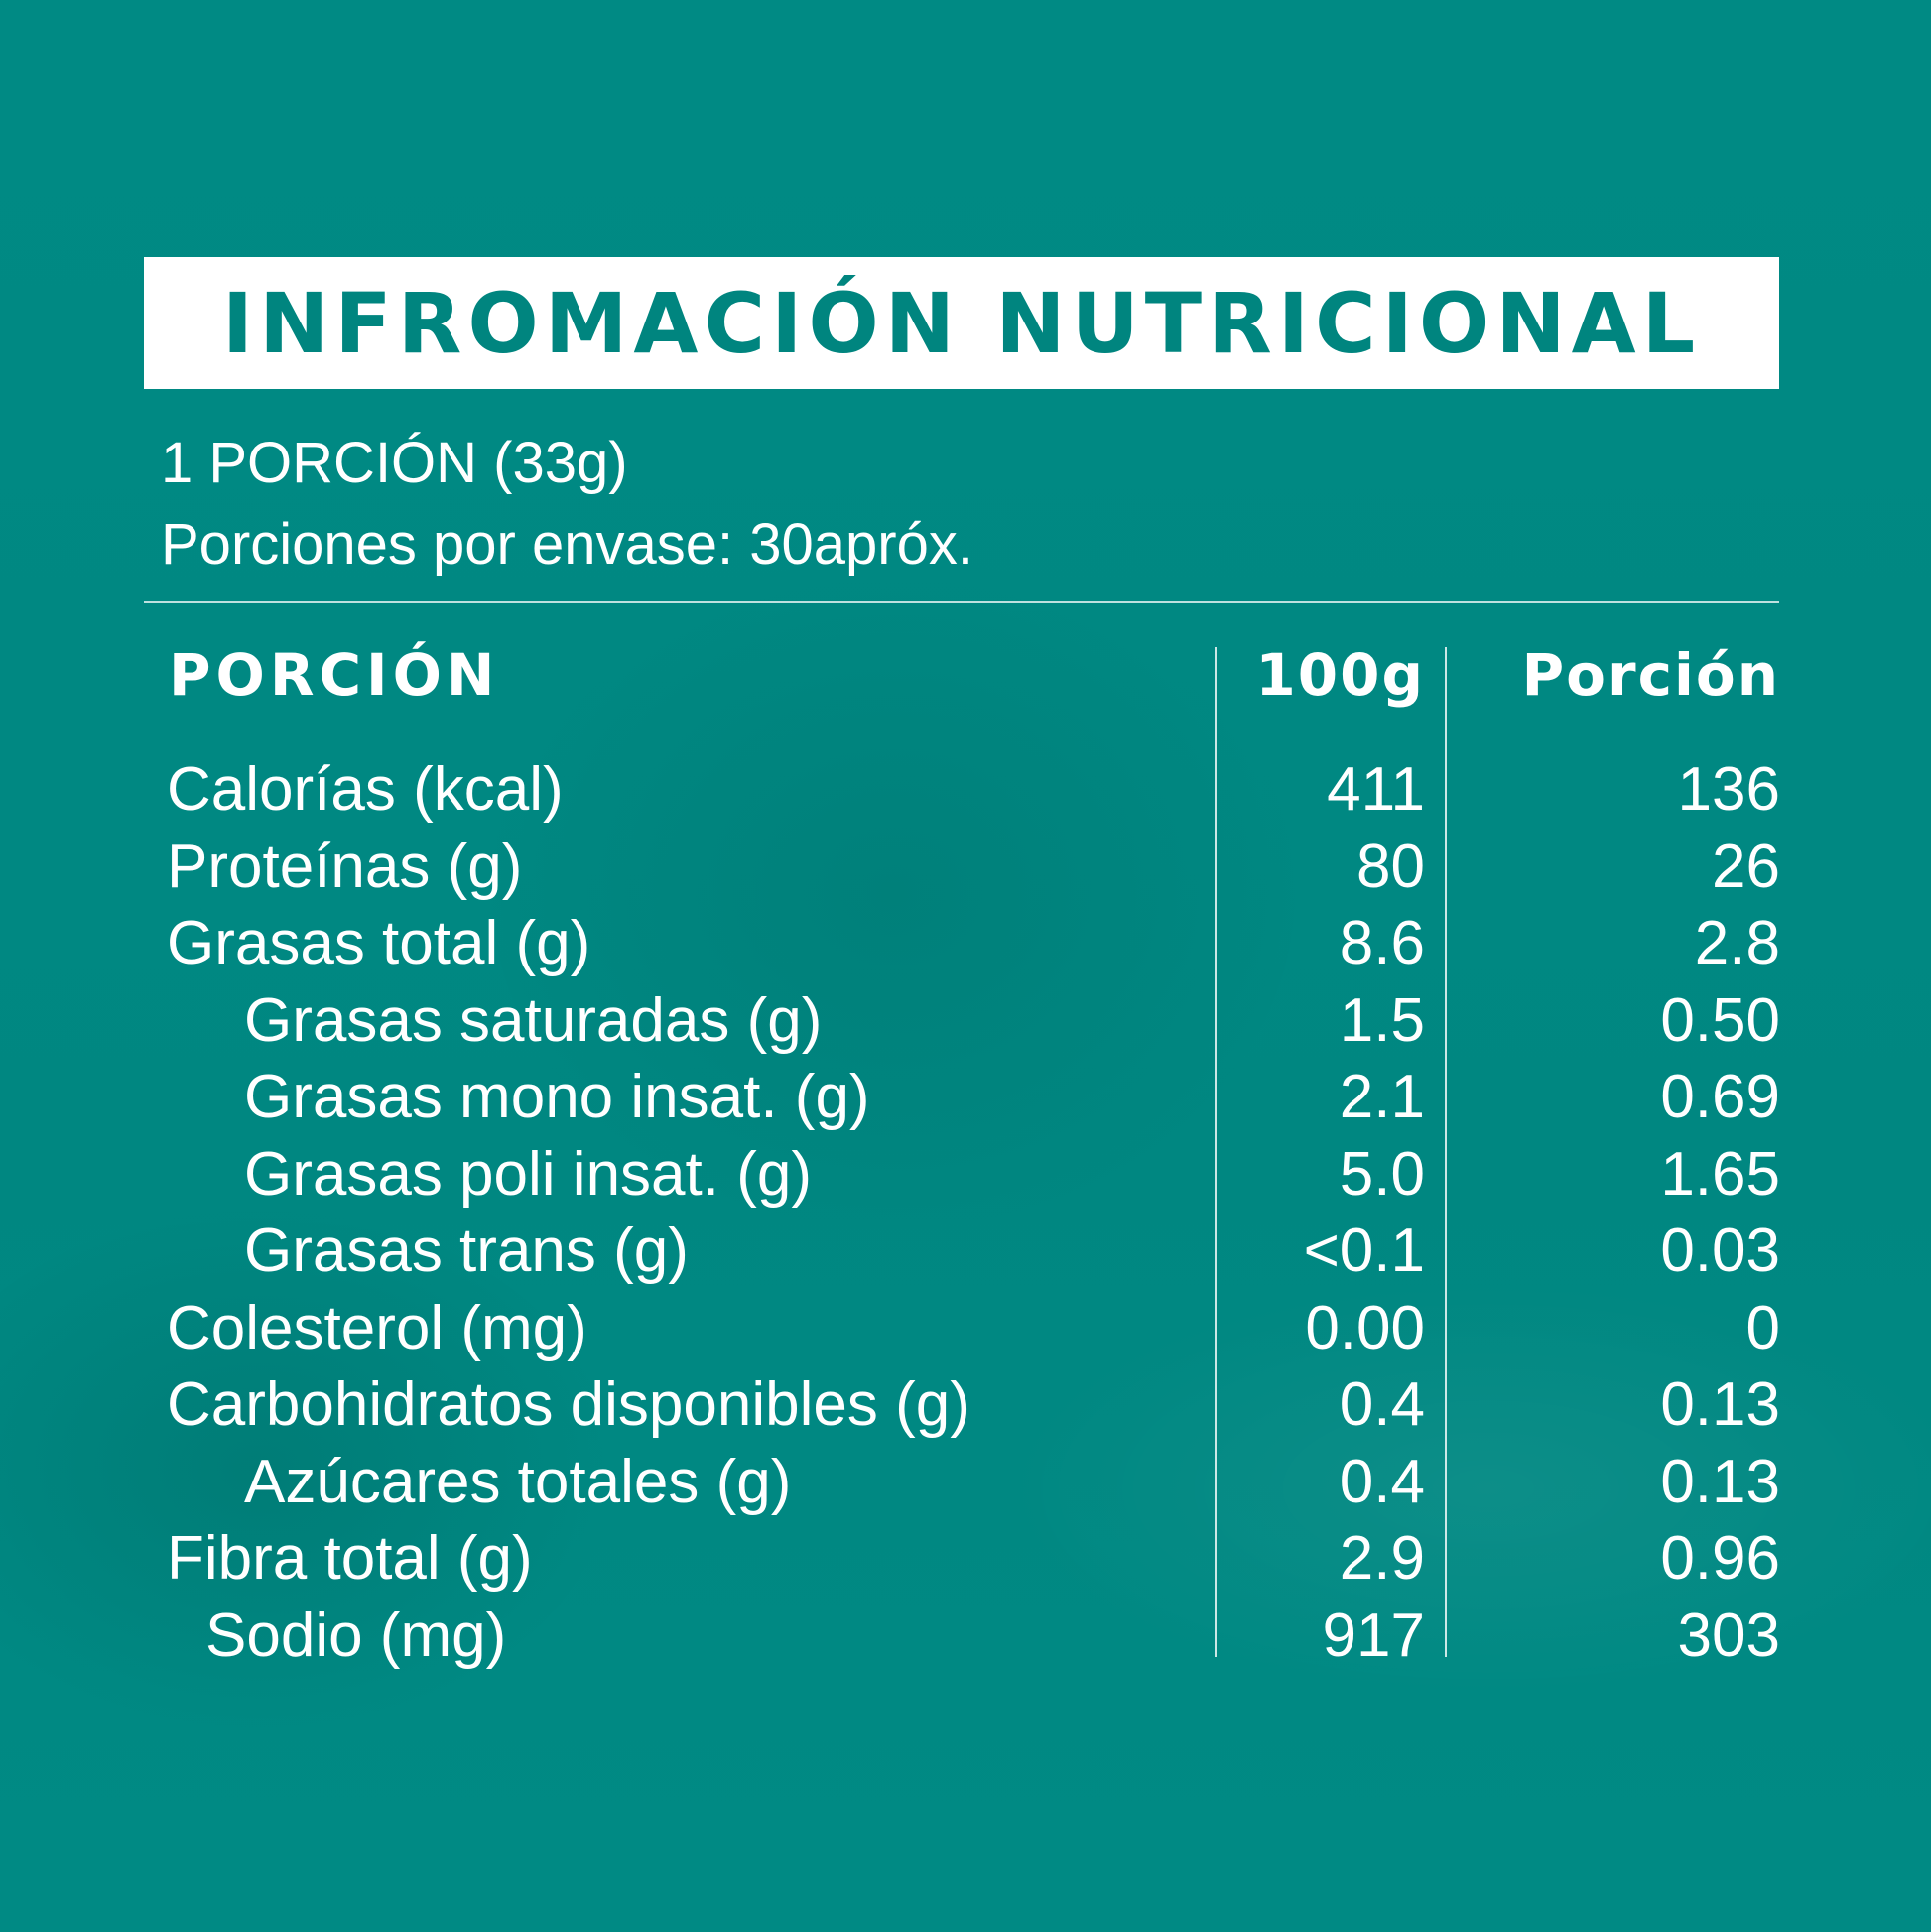 This screenshot has width=1931, height=1932. What do you see at coordinates (467, 1251) in the screenshot?
I see `nutrient-label: Grasas trans (g)` at bounding box center [467, 1251].